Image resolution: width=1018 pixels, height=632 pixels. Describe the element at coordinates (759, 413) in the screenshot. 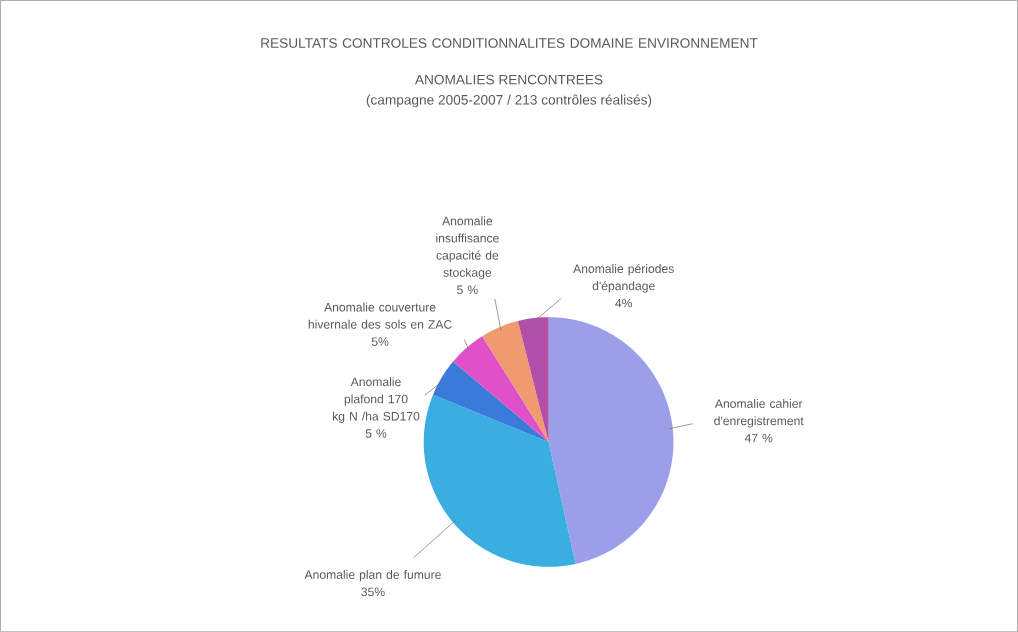

I see `slice-label: Anomalie cahier d'enregistrement` at that location.